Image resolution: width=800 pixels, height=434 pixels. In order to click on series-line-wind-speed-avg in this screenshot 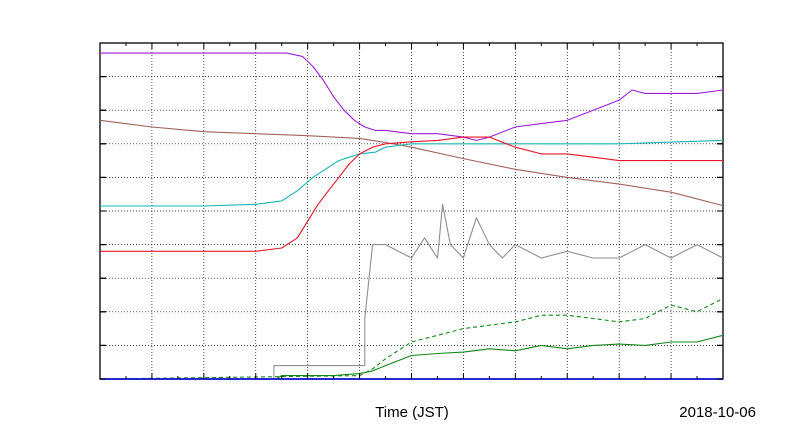, I will do `click(412, 357)`.